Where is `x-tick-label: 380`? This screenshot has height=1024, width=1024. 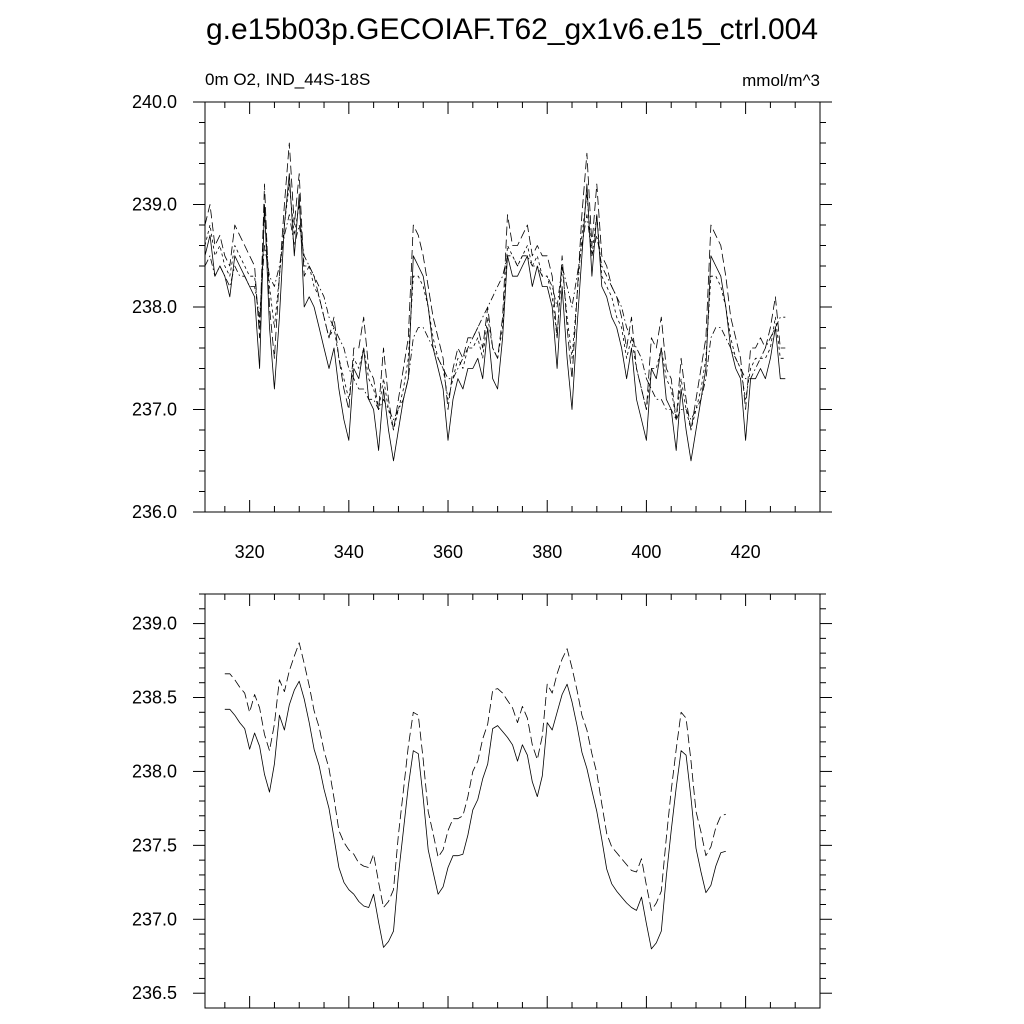
x-tick-label: 380 is located at coordinates (547, 552).